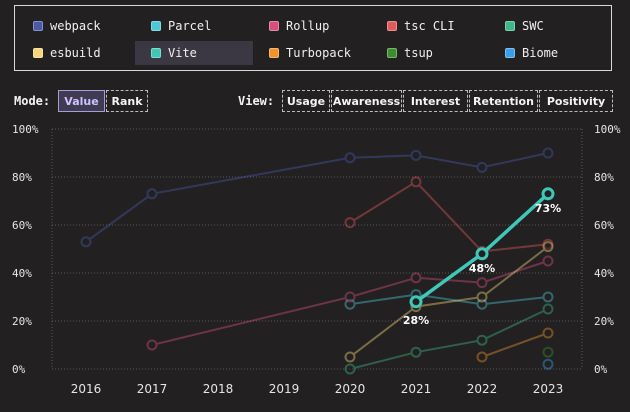 This screenshot has width=630, height=412. I want to click on legend-item-parcel: Parcel, so click(194, 26).